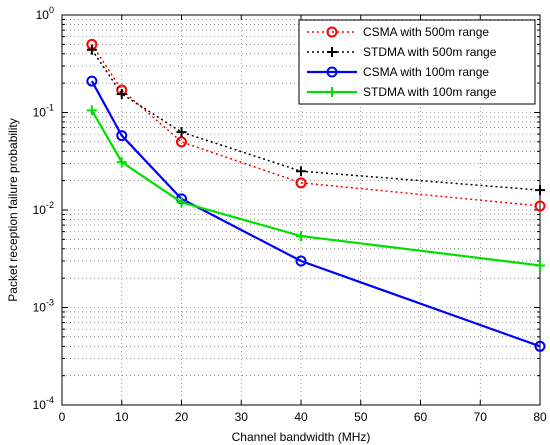 The width and height of the screenshot is (550, 445). I want to click on x-tick-label: 50, so click(361, 417).